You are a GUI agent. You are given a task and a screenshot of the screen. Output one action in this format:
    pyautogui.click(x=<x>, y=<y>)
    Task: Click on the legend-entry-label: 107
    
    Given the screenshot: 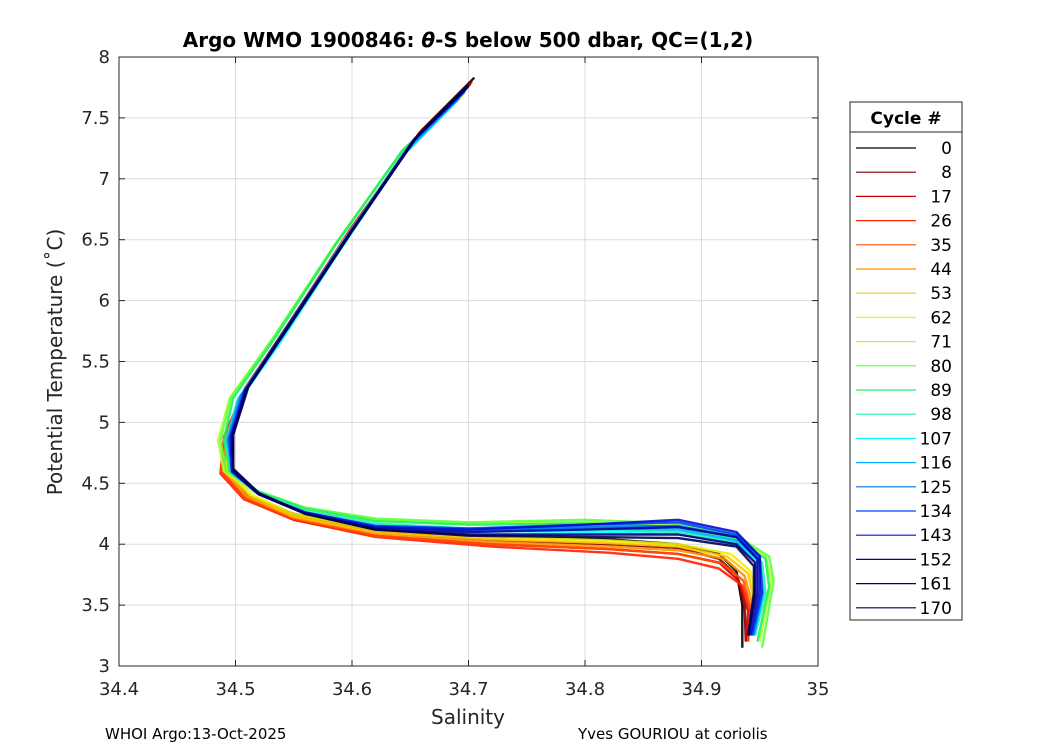 What is the action you would take?
    pyautogui.click(x=936, y=439)
    